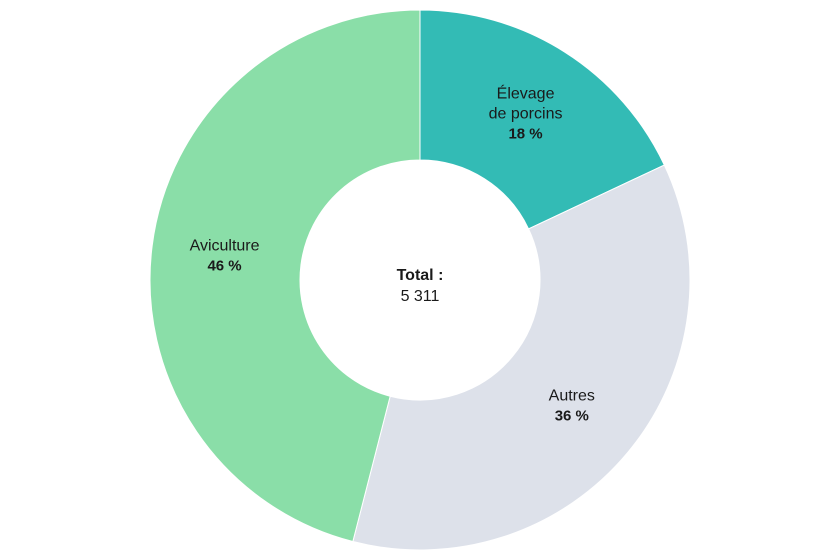 The height and width of the screenshot is (559, 840). Describe the element at coordinates (224, 265) in the screenshot. I see `slice-2-percent: 46 %` at that location.